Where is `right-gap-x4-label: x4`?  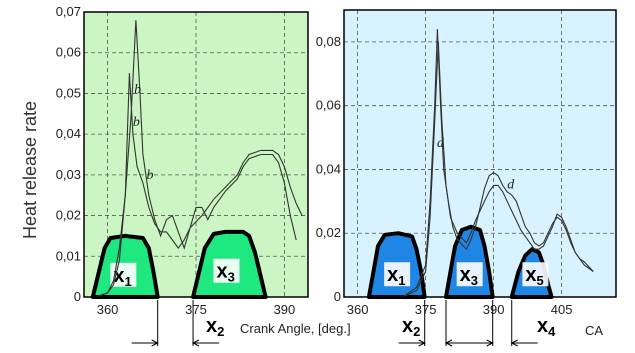 right-gap-x4-label: x4 is located at coordinates (546, 327).